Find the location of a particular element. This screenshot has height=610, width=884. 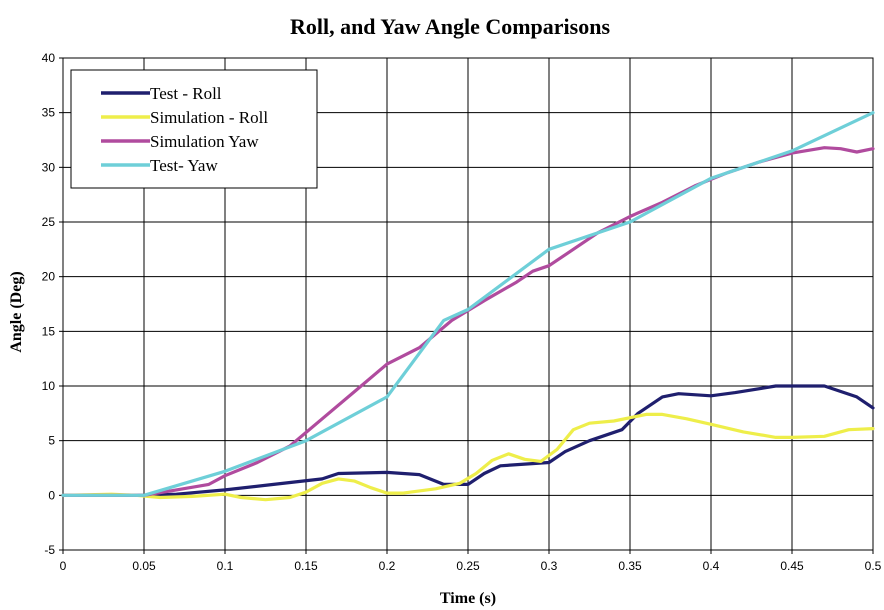

x-axis-title: Time (s) is located at coordinates (468, 598).